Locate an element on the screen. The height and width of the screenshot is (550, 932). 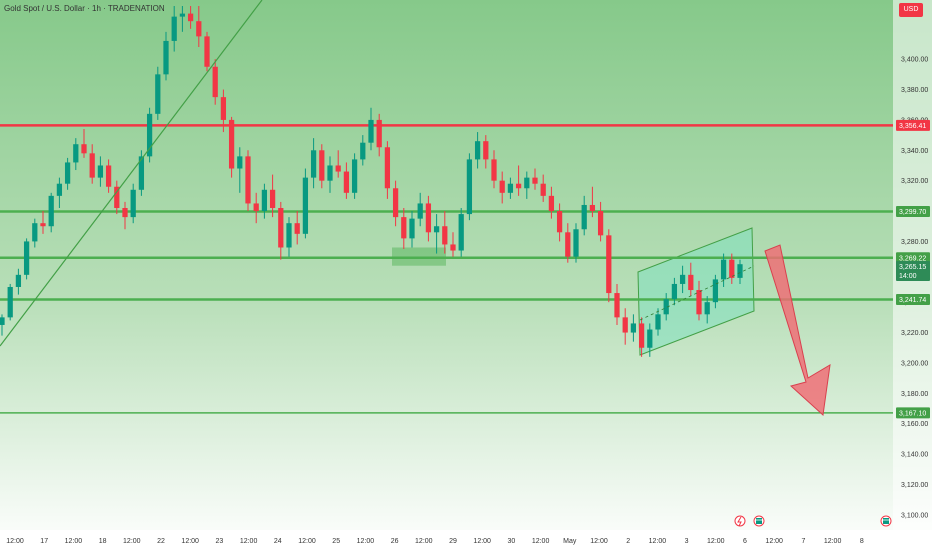
price-tick-label: 3,140.00 is located at coordinates (914, 455).